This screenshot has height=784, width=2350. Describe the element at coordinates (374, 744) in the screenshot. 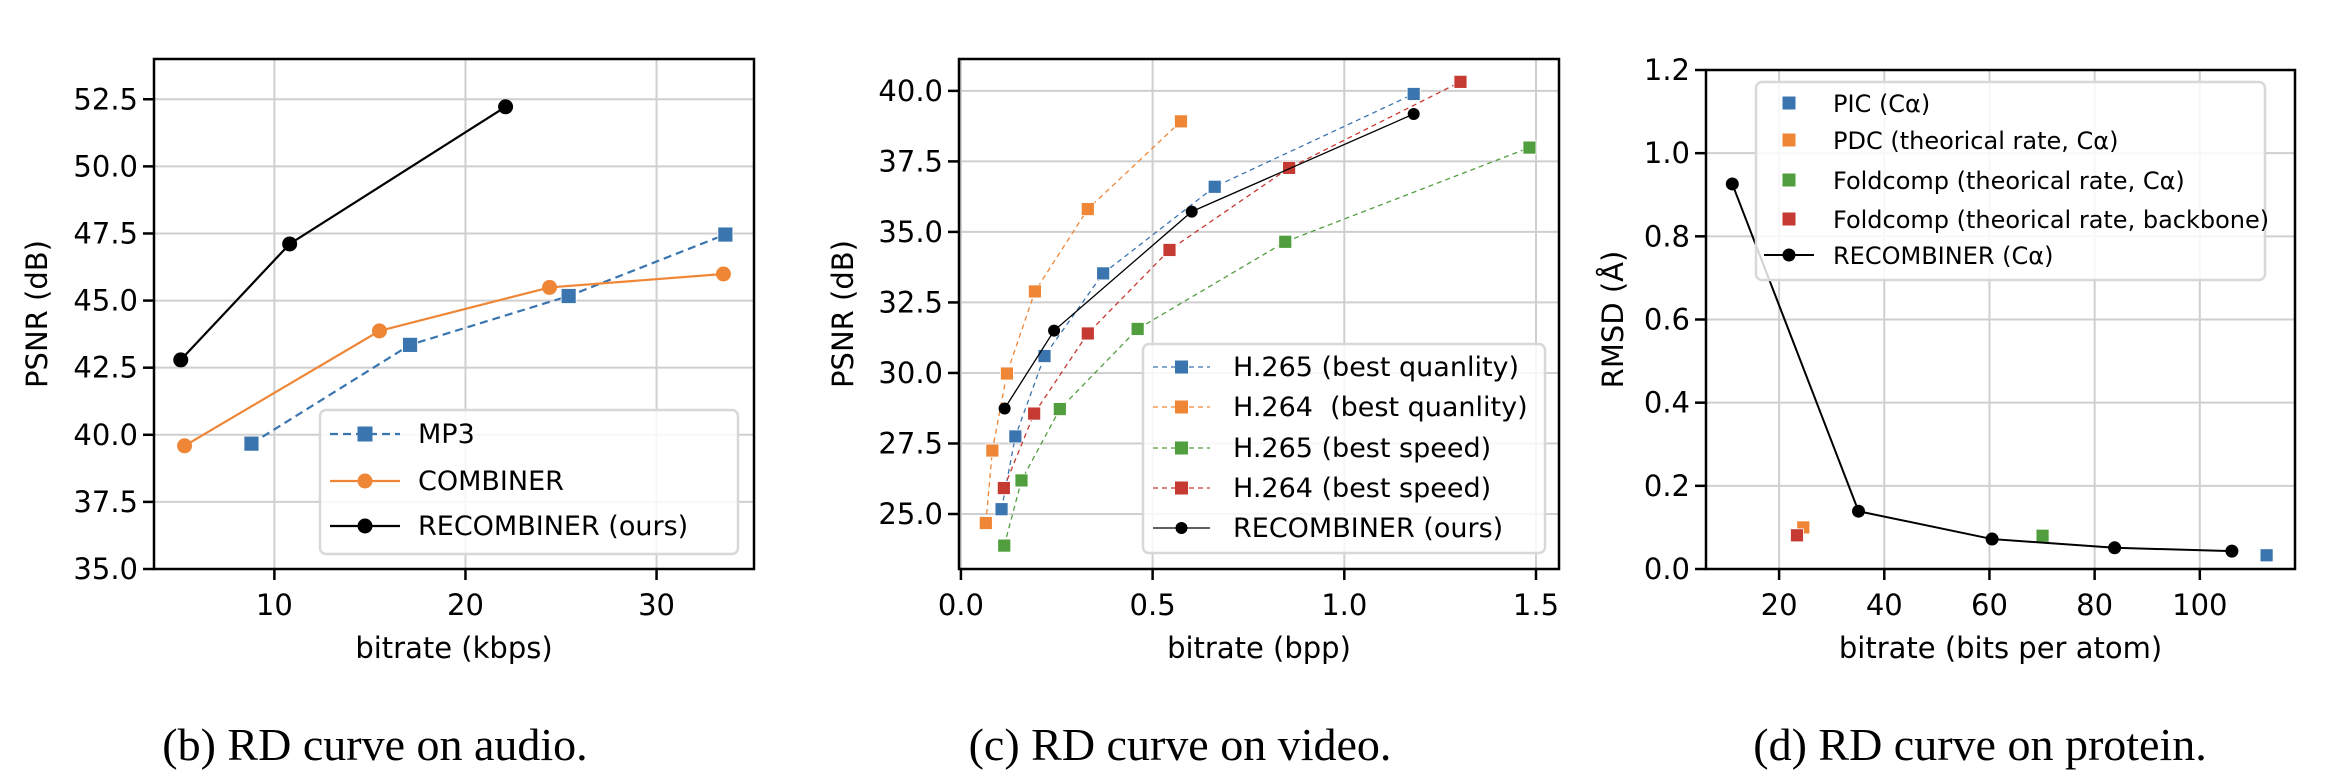

I see `caption: (b) RD curve on audio.` at that location.